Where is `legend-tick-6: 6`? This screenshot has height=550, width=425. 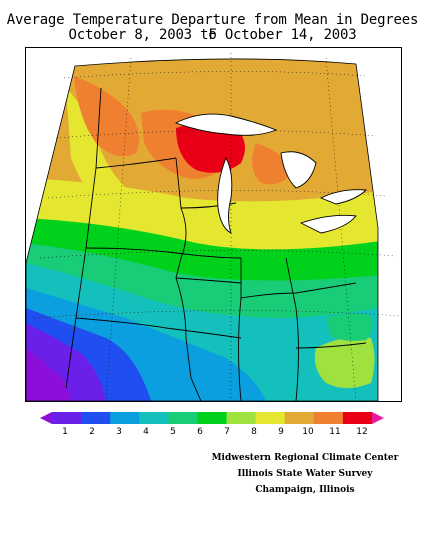
legend-tick-6: 6 is located at coordinates (200, 432).